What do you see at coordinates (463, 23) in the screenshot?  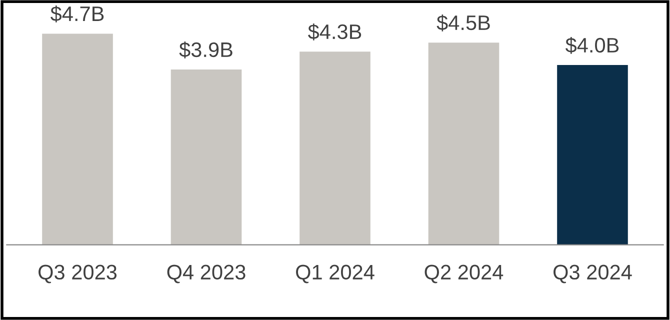 I see `data-label: $4.5B` at bounding box center [463, 23].